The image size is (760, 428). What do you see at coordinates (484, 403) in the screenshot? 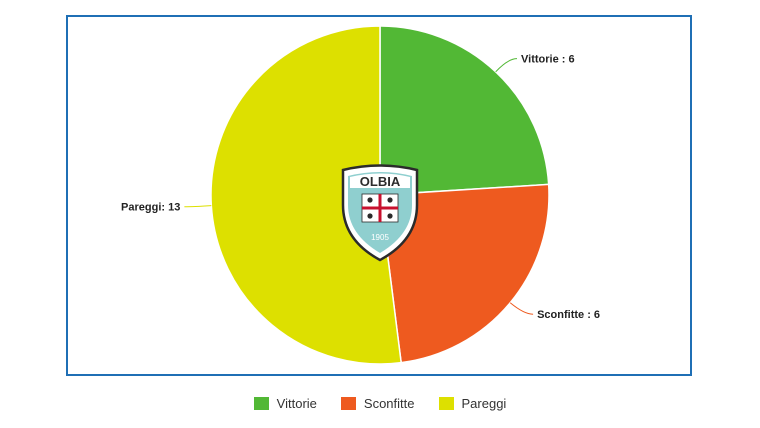
I see `legend-label: Pareggi` at bounding box center [484, 403].